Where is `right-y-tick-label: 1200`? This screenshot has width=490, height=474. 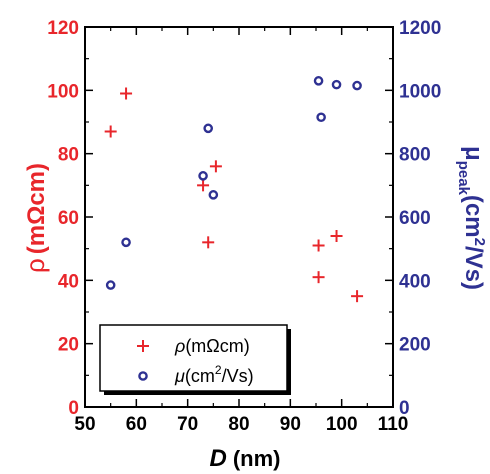 right-y-tick-label: 1200 is located at coordinates (420, 28).